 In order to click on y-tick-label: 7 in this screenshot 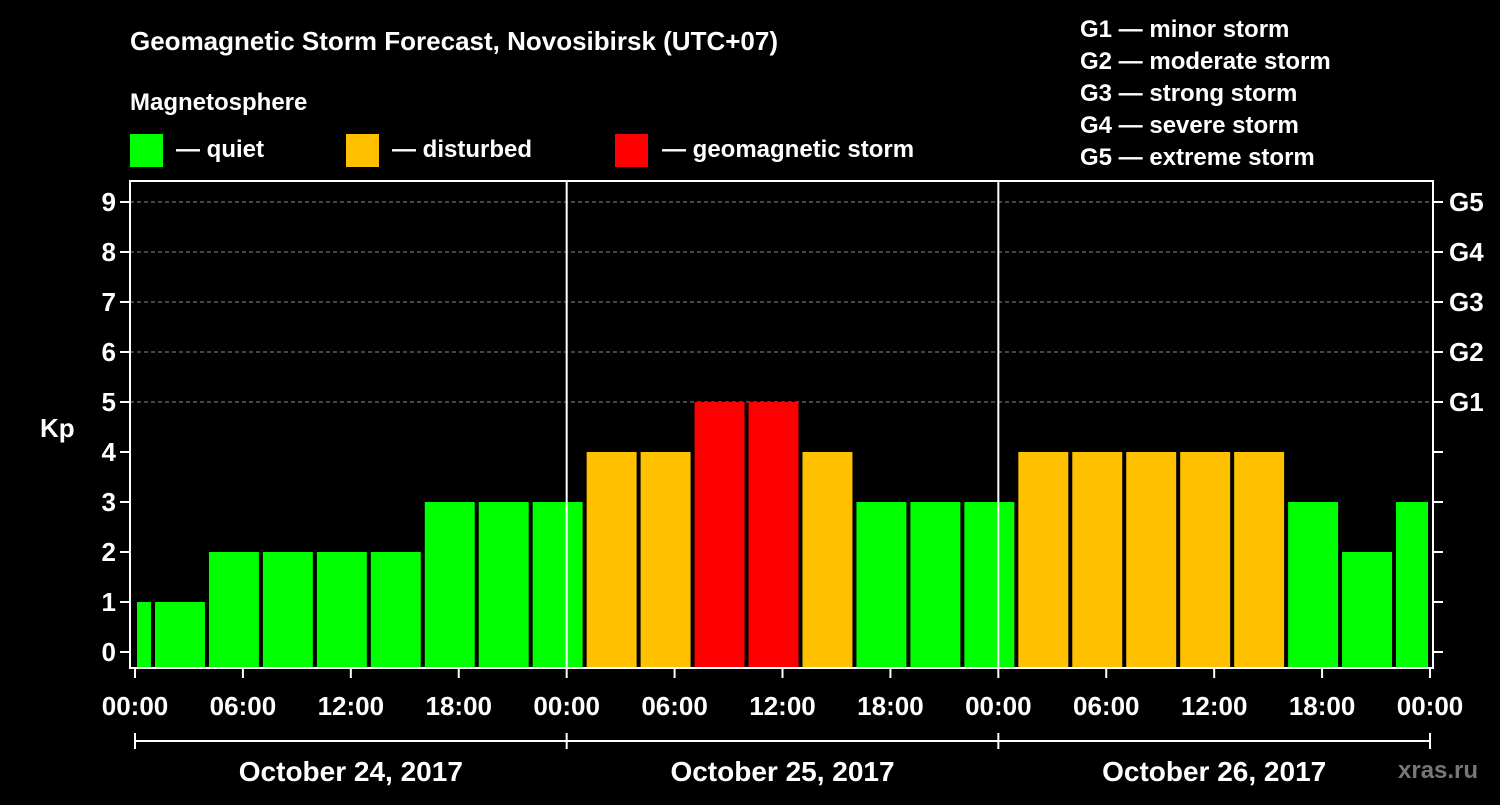, I will do `click(109, 302)`.